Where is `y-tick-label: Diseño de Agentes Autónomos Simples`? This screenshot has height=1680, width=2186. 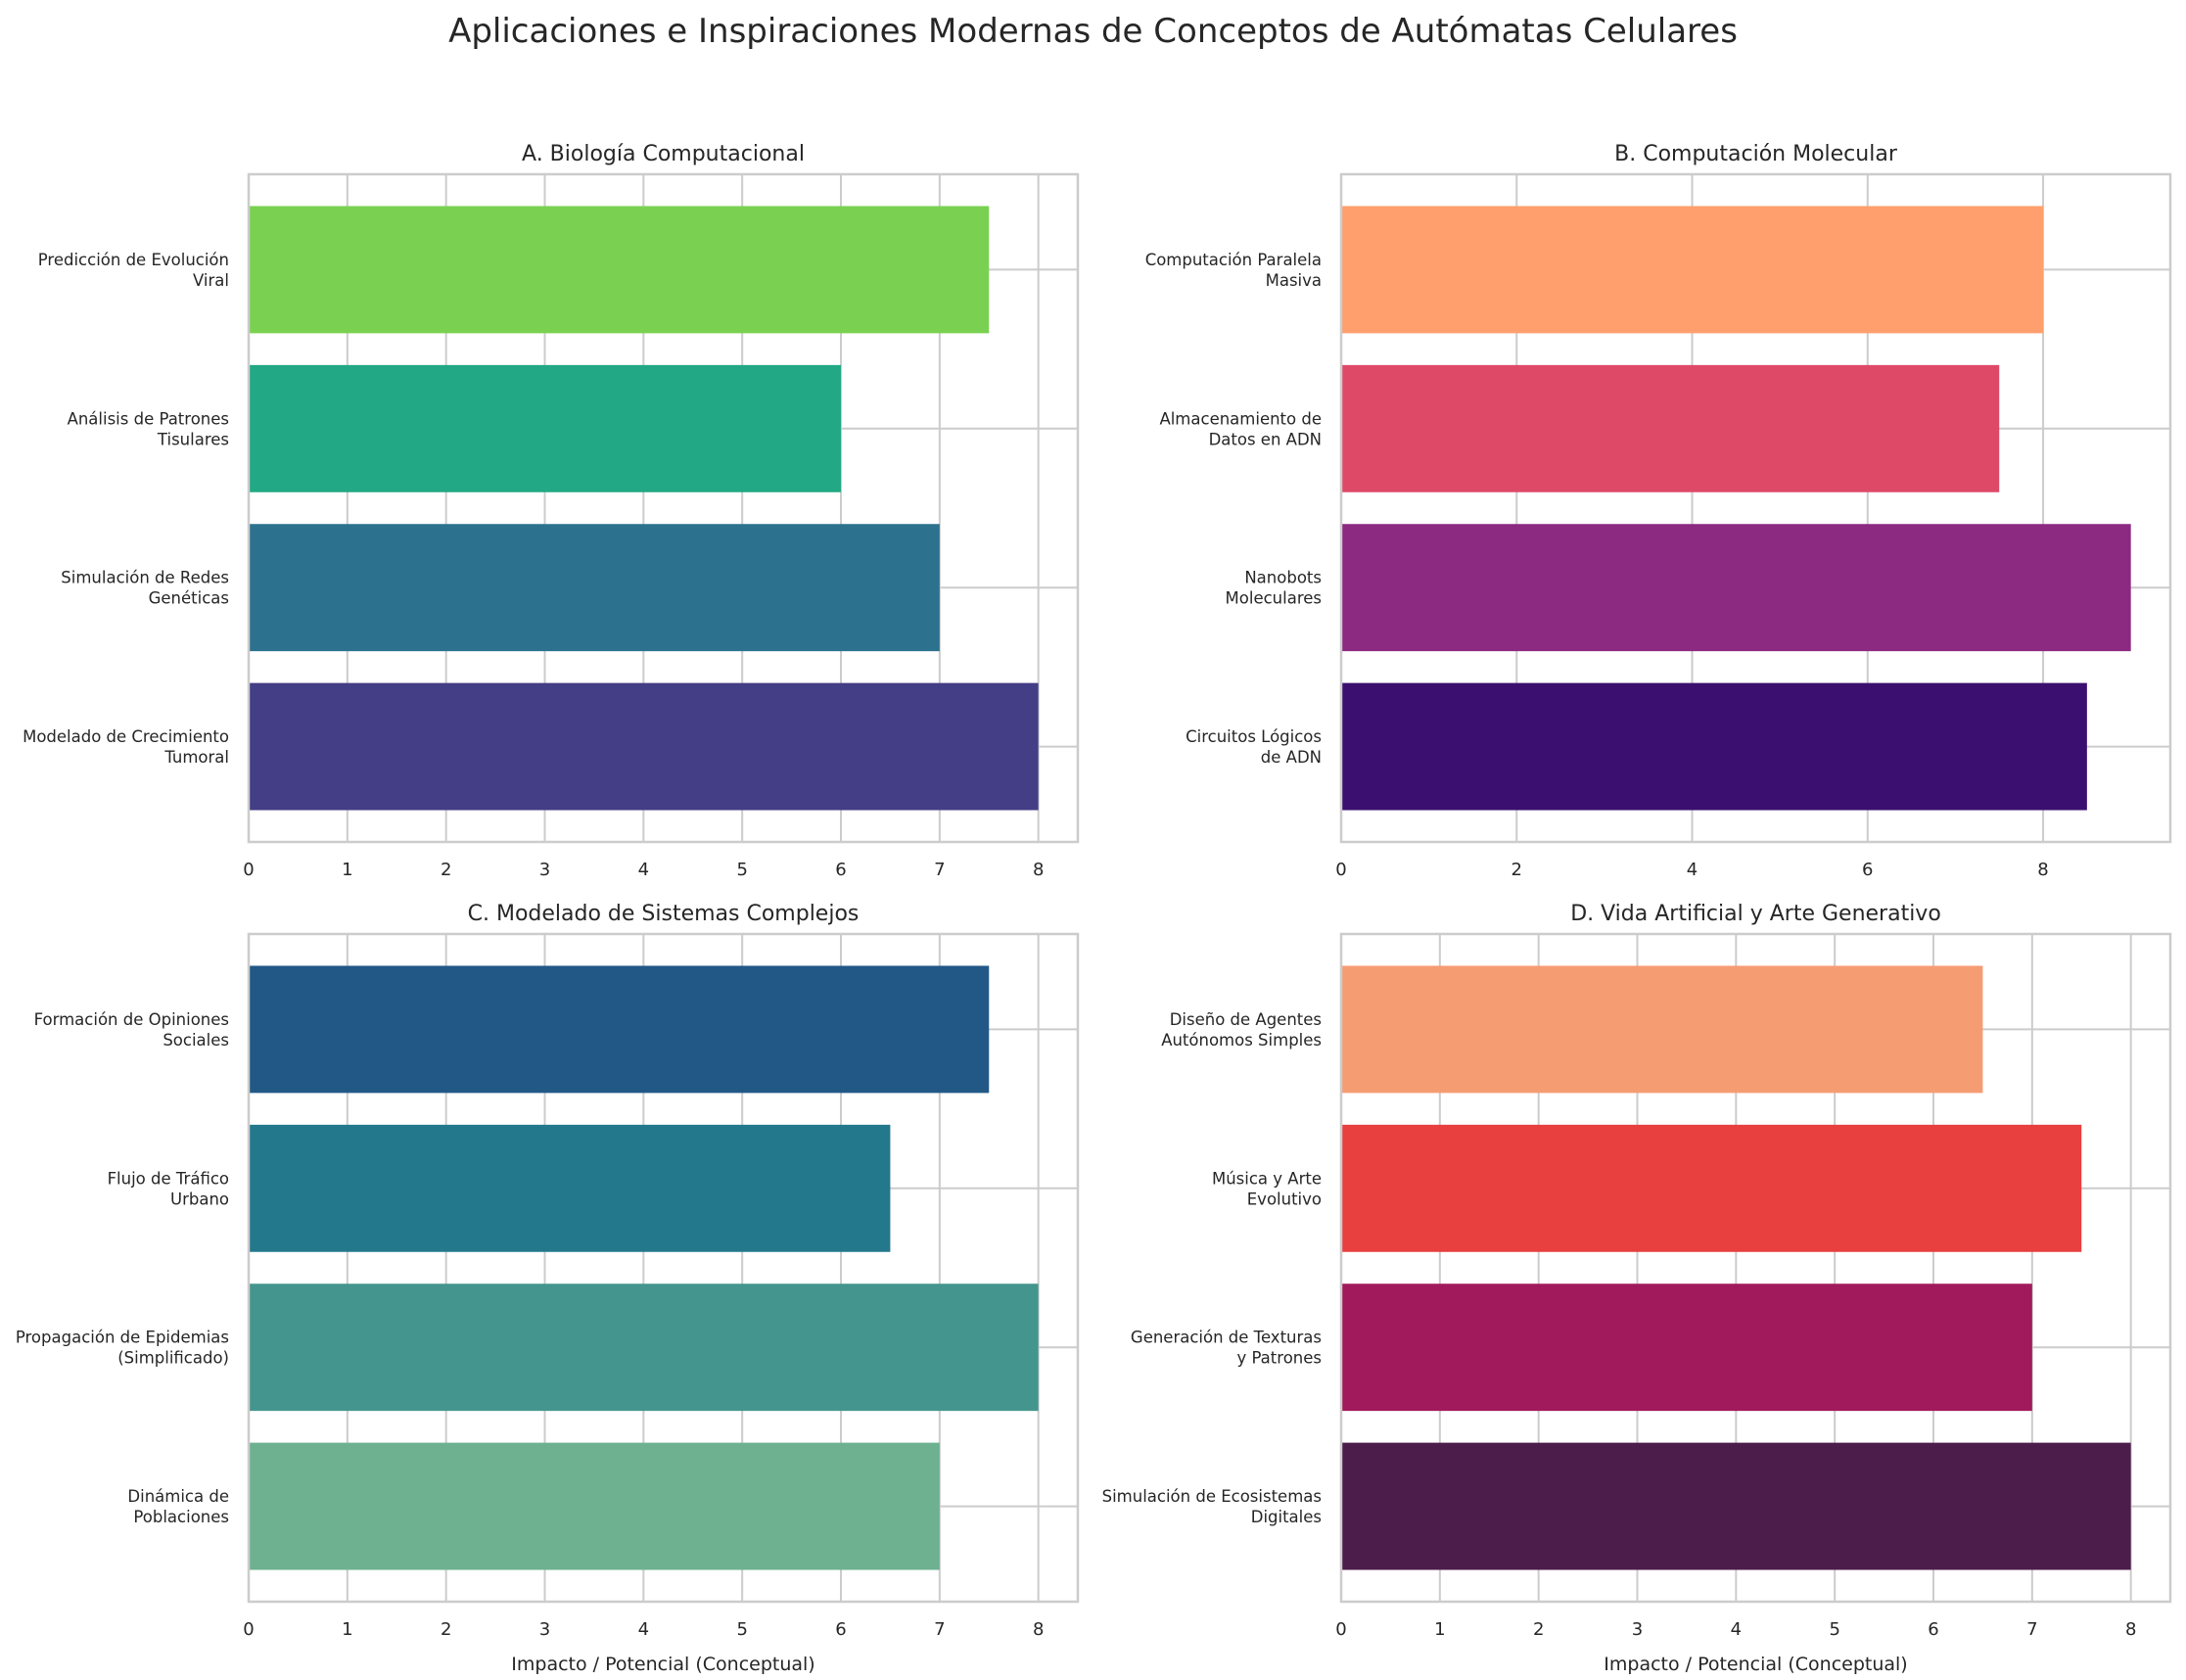
y-tick-label: Diseño de Agentes Autónomos Simples is located at coordinates (1241, 1030).